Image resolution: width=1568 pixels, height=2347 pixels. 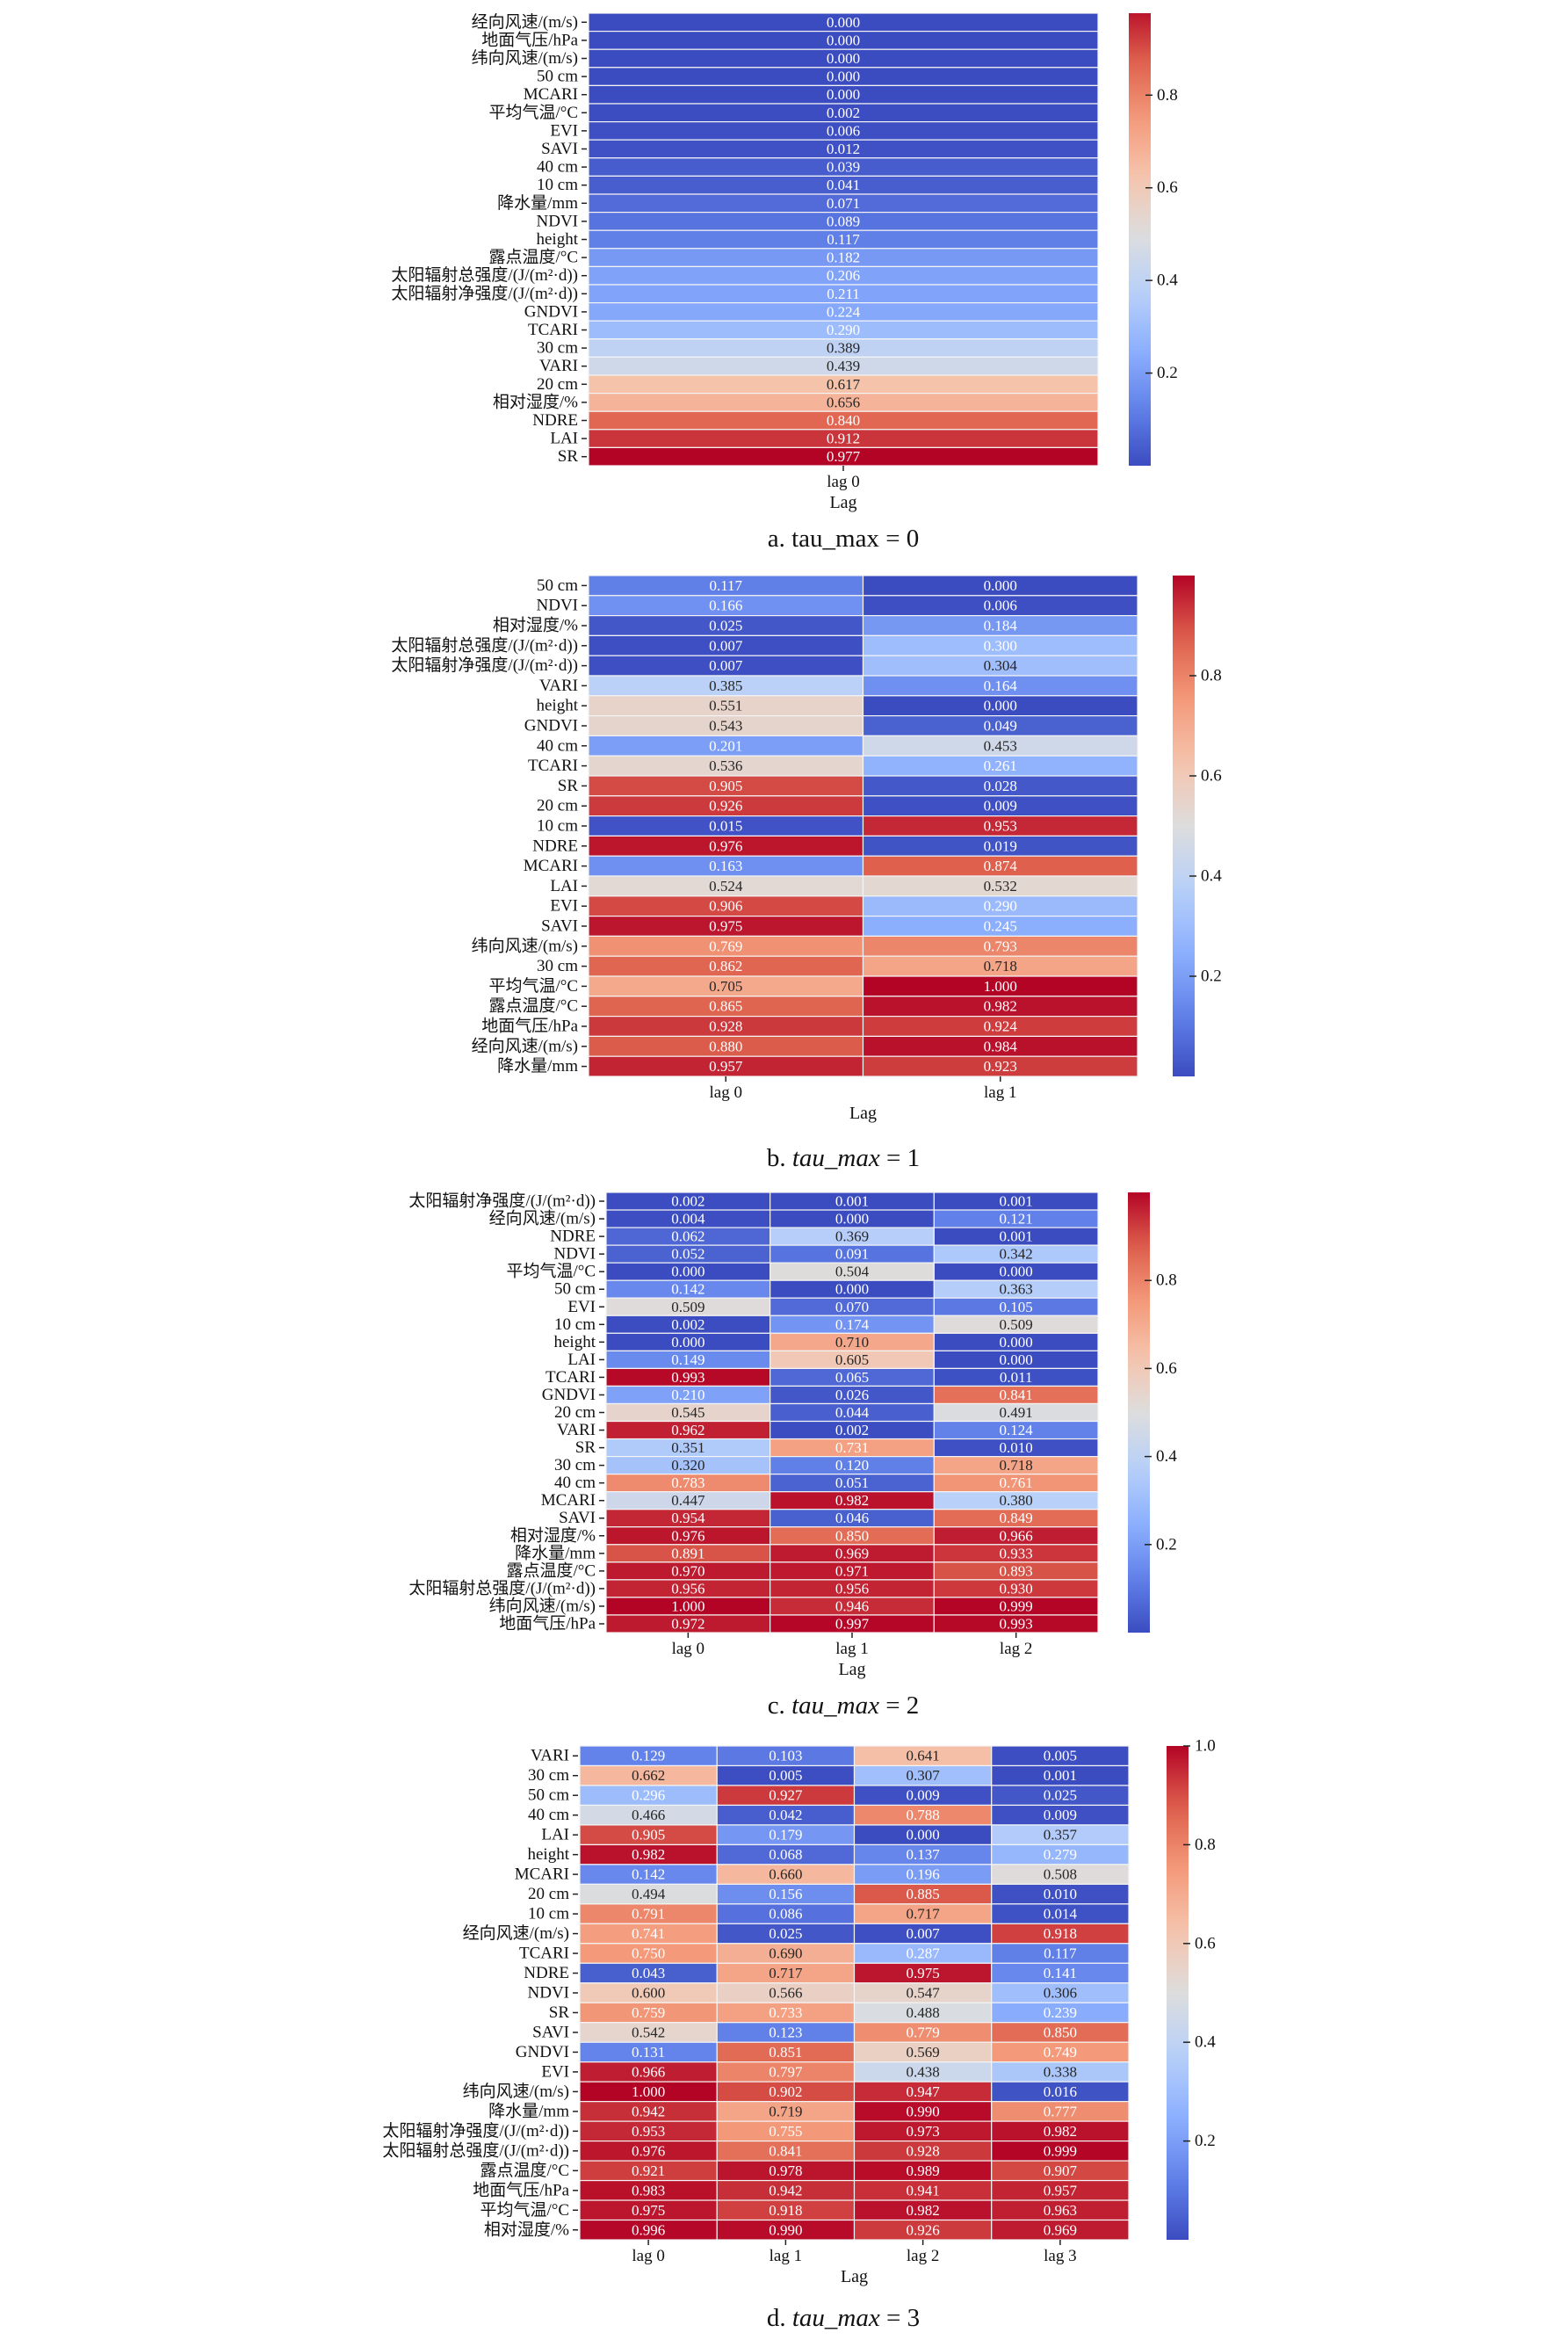 I want to click on cell-value: 0.933, so click(x=1017, y=1553).